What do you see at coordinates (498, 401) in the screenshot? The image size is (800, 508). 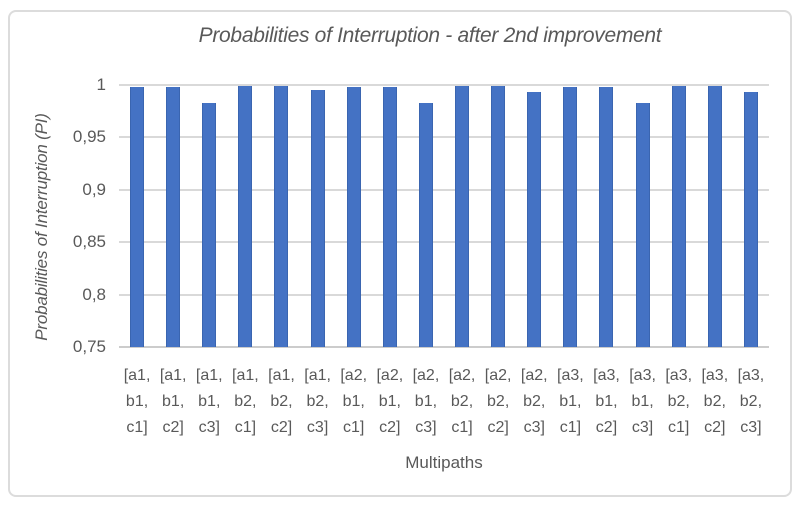 I see `x-tick-label: [a2, b2, c2]` at bounding box center [498, 401].